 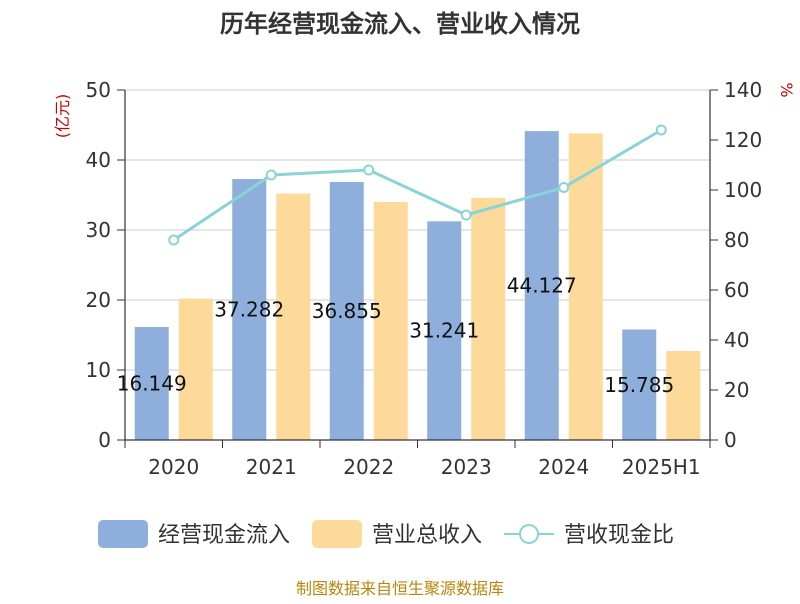 What do you see at coordinates (736, 240) in the screenshot?
I see `y-right-tick-label: 80` at bounding box center [736, 240].